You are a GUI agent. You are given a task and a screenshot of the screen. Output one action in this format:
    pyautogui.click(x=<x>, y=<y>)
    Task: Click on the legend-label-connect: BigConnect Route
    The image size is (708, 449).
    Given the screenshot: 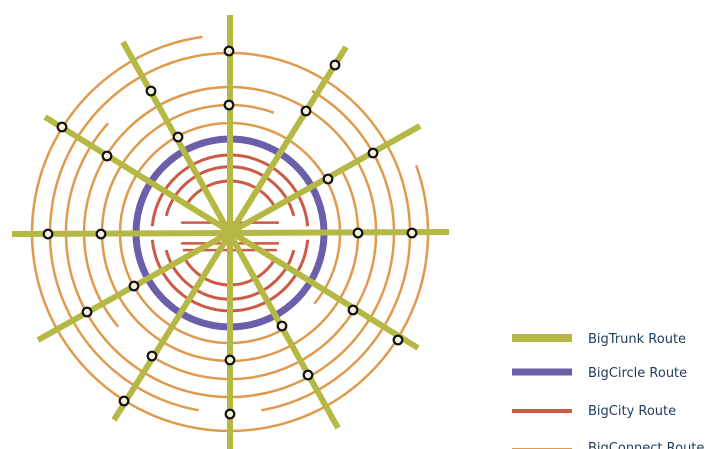 What is the action you would take?
    pyautogui.click(x=646, y=445)
    